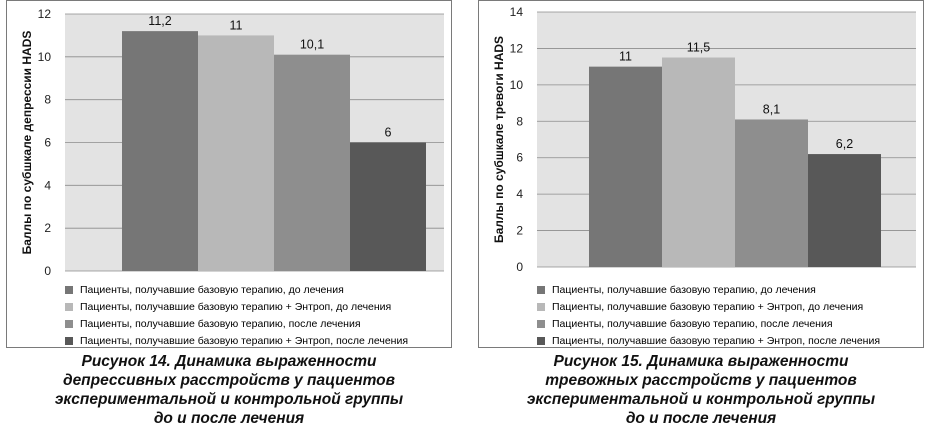 The height and width of the screenshot is (433, 932). Describe the element at coordinates (229, 380) in the screenshot. I see `caption-line: депрессивных расстройств у пациентов` at that location.